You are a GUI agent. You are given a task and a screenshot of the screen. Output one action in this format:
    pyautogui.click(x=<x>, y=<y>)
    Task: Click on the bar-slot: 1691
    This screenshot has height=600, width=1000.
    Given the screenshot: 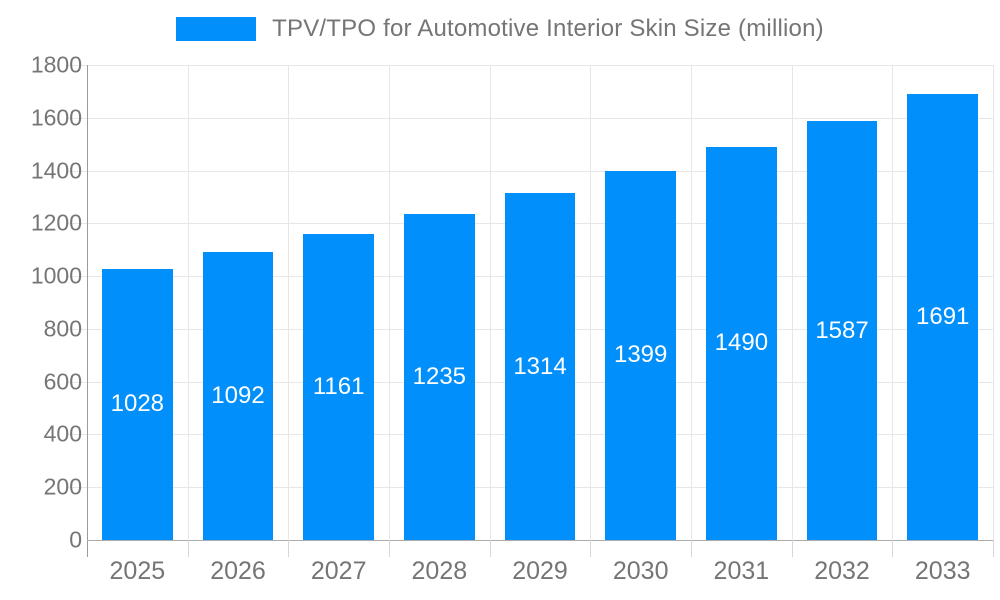 What is the action you would take?
    pyautogui.click(x=942, y=302)
    